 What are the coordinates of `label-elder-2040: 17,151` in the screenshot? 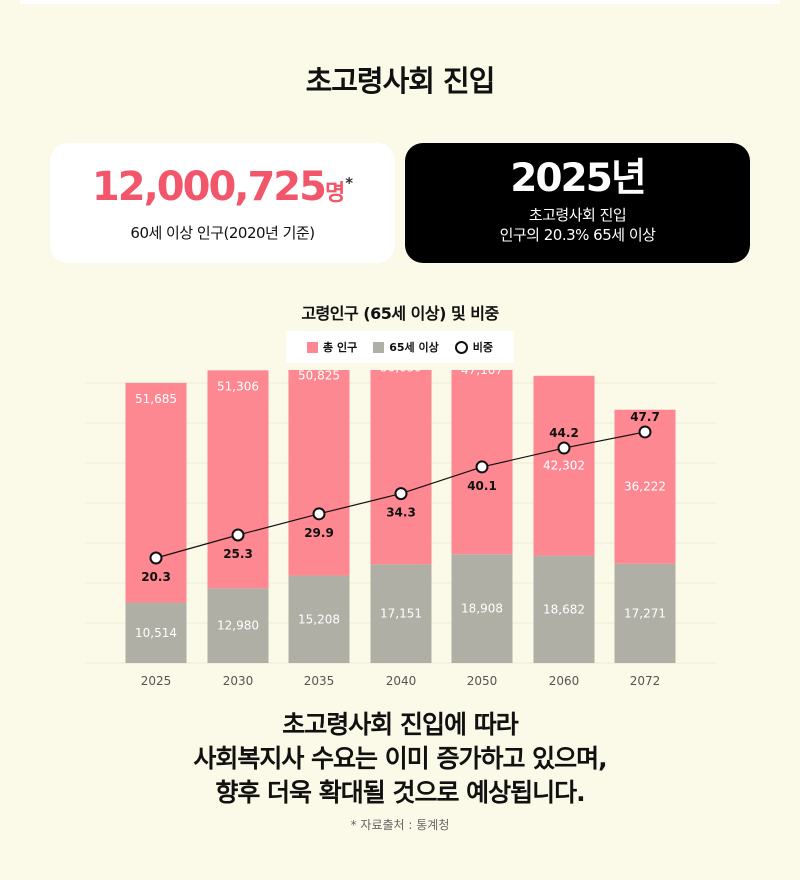 It's located at (401, 614).